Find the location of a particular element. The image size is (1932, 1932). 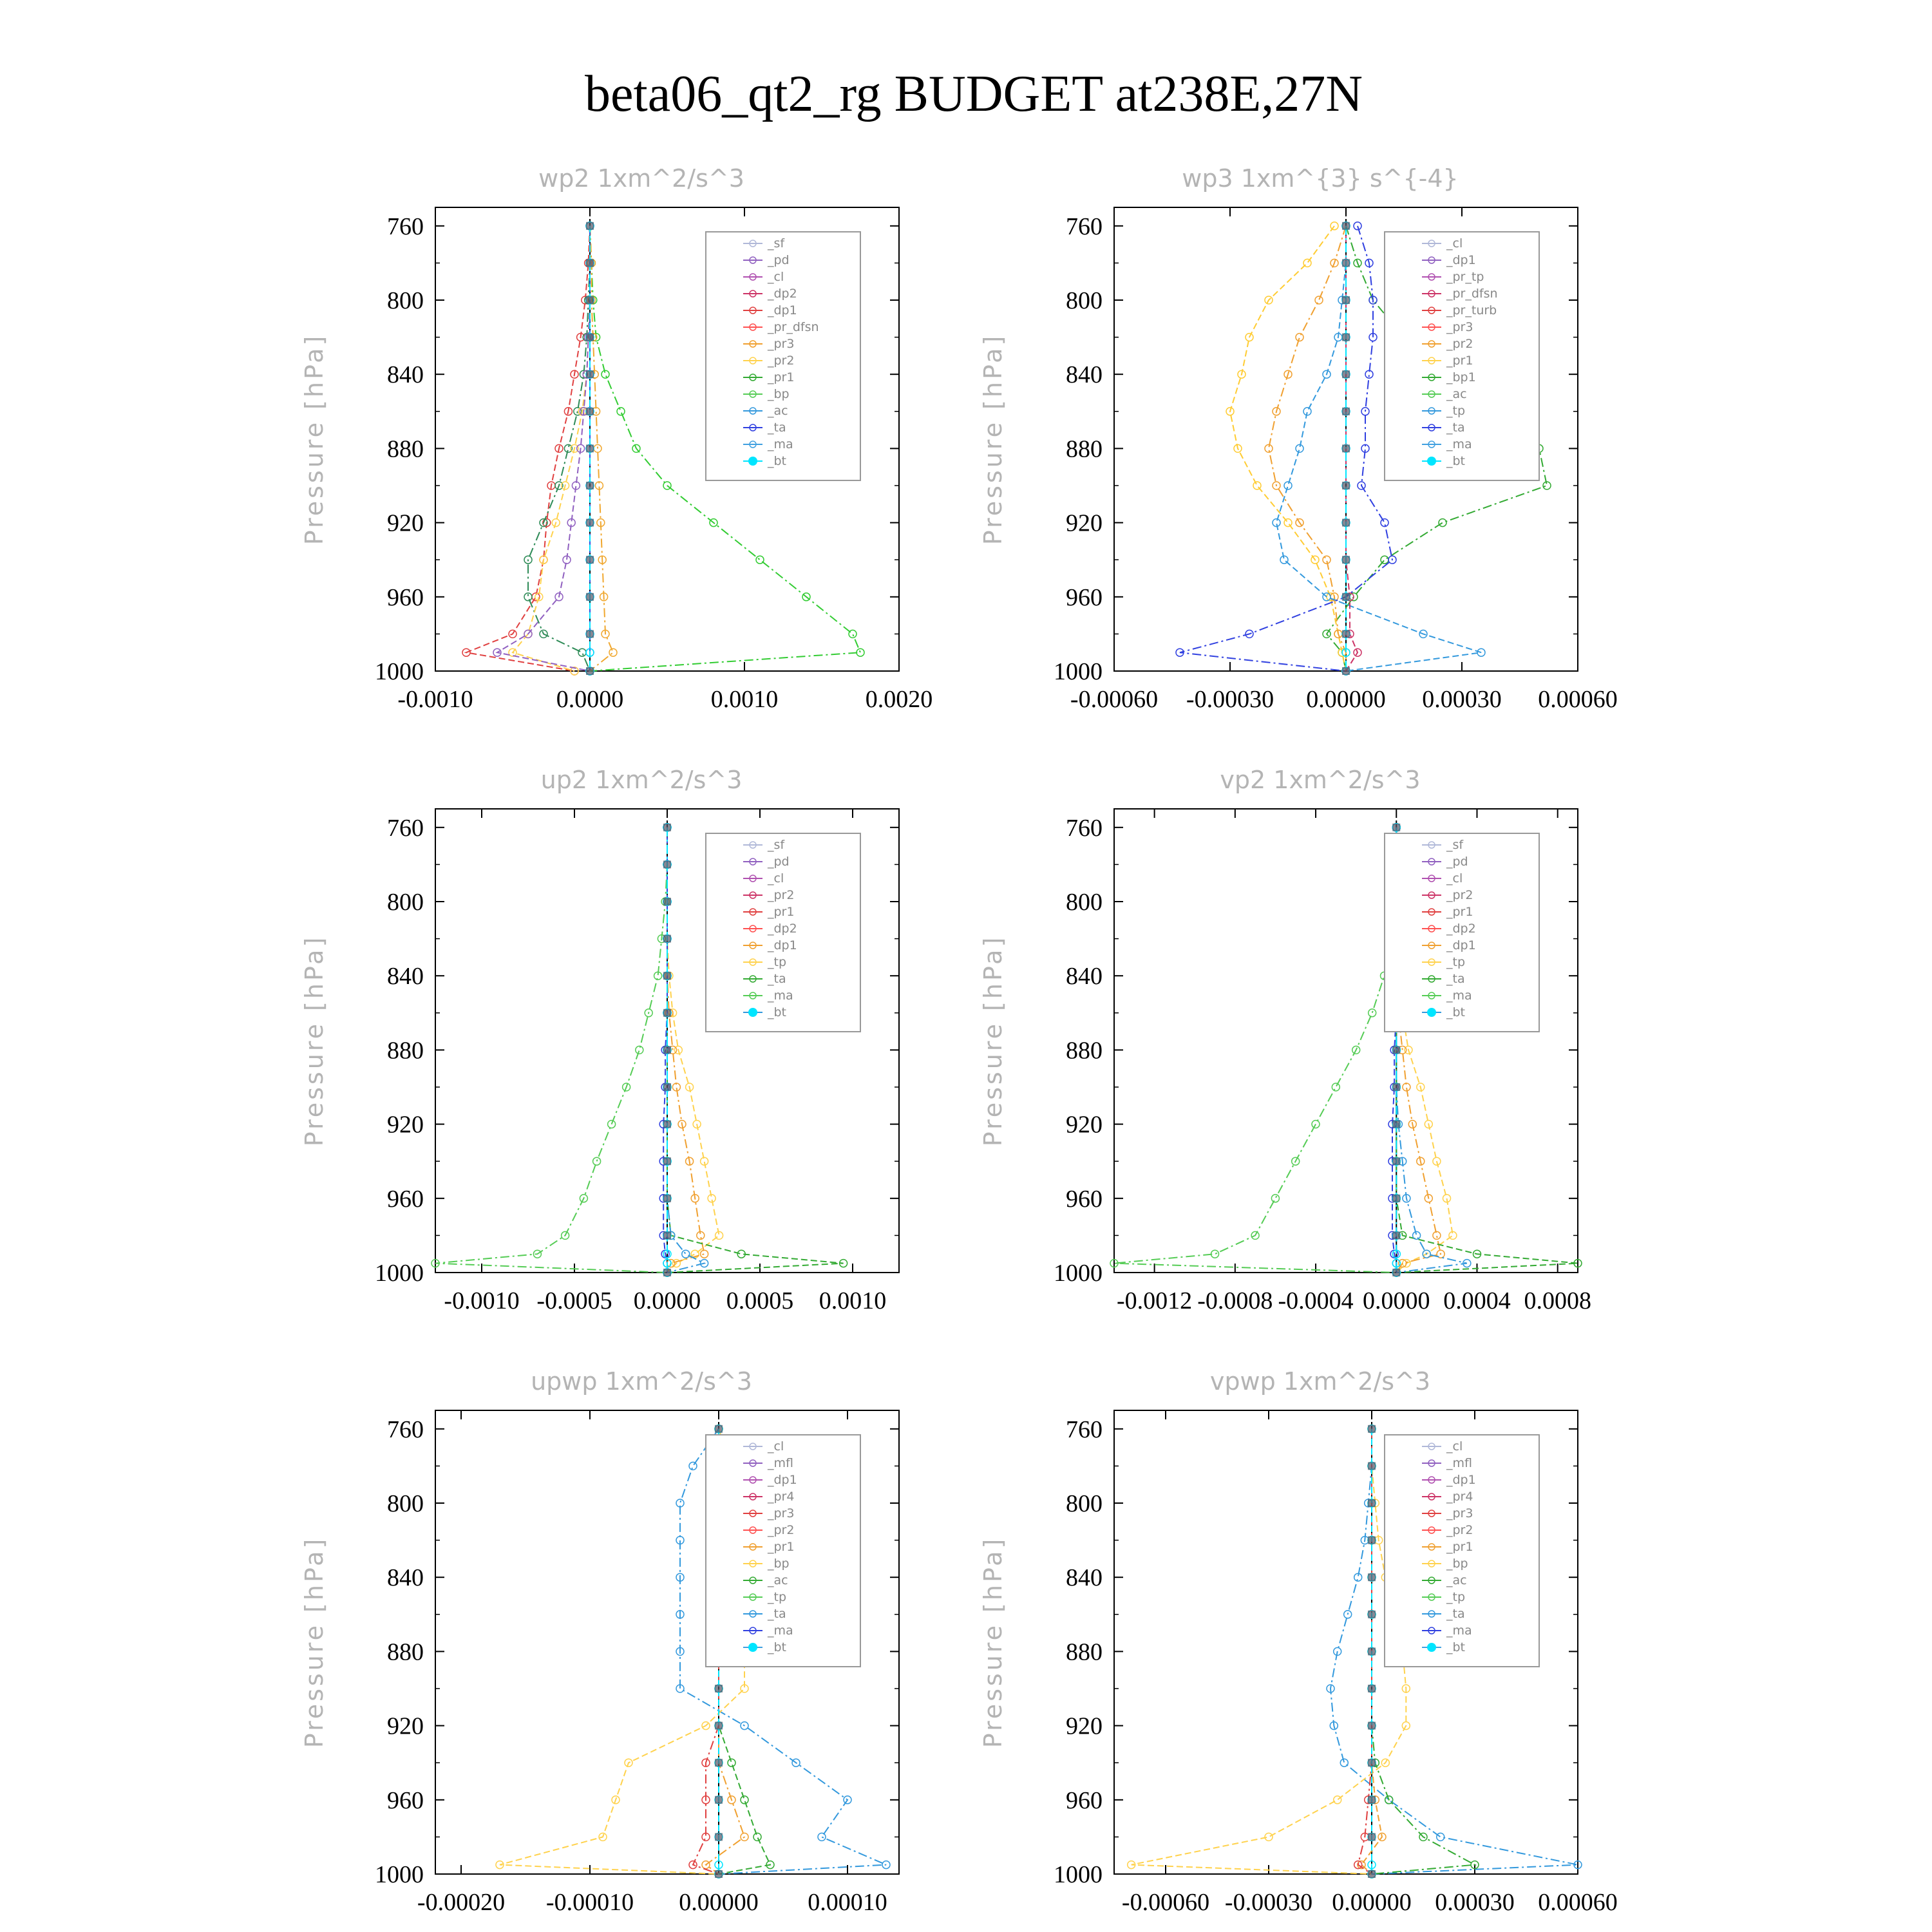

plus-marker is located at coordinates (753, 344).